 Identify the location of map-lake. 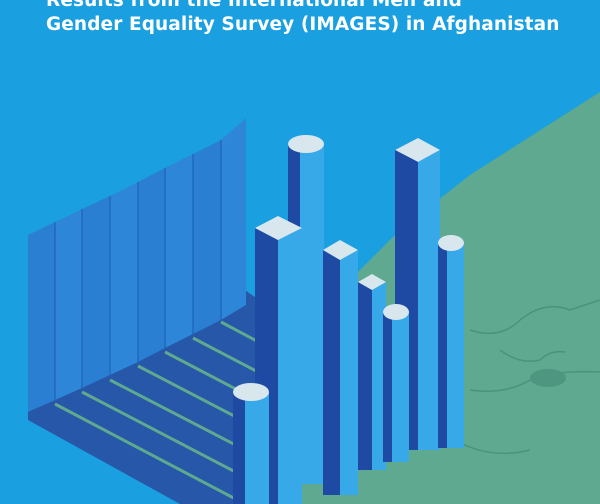
(548, 378).